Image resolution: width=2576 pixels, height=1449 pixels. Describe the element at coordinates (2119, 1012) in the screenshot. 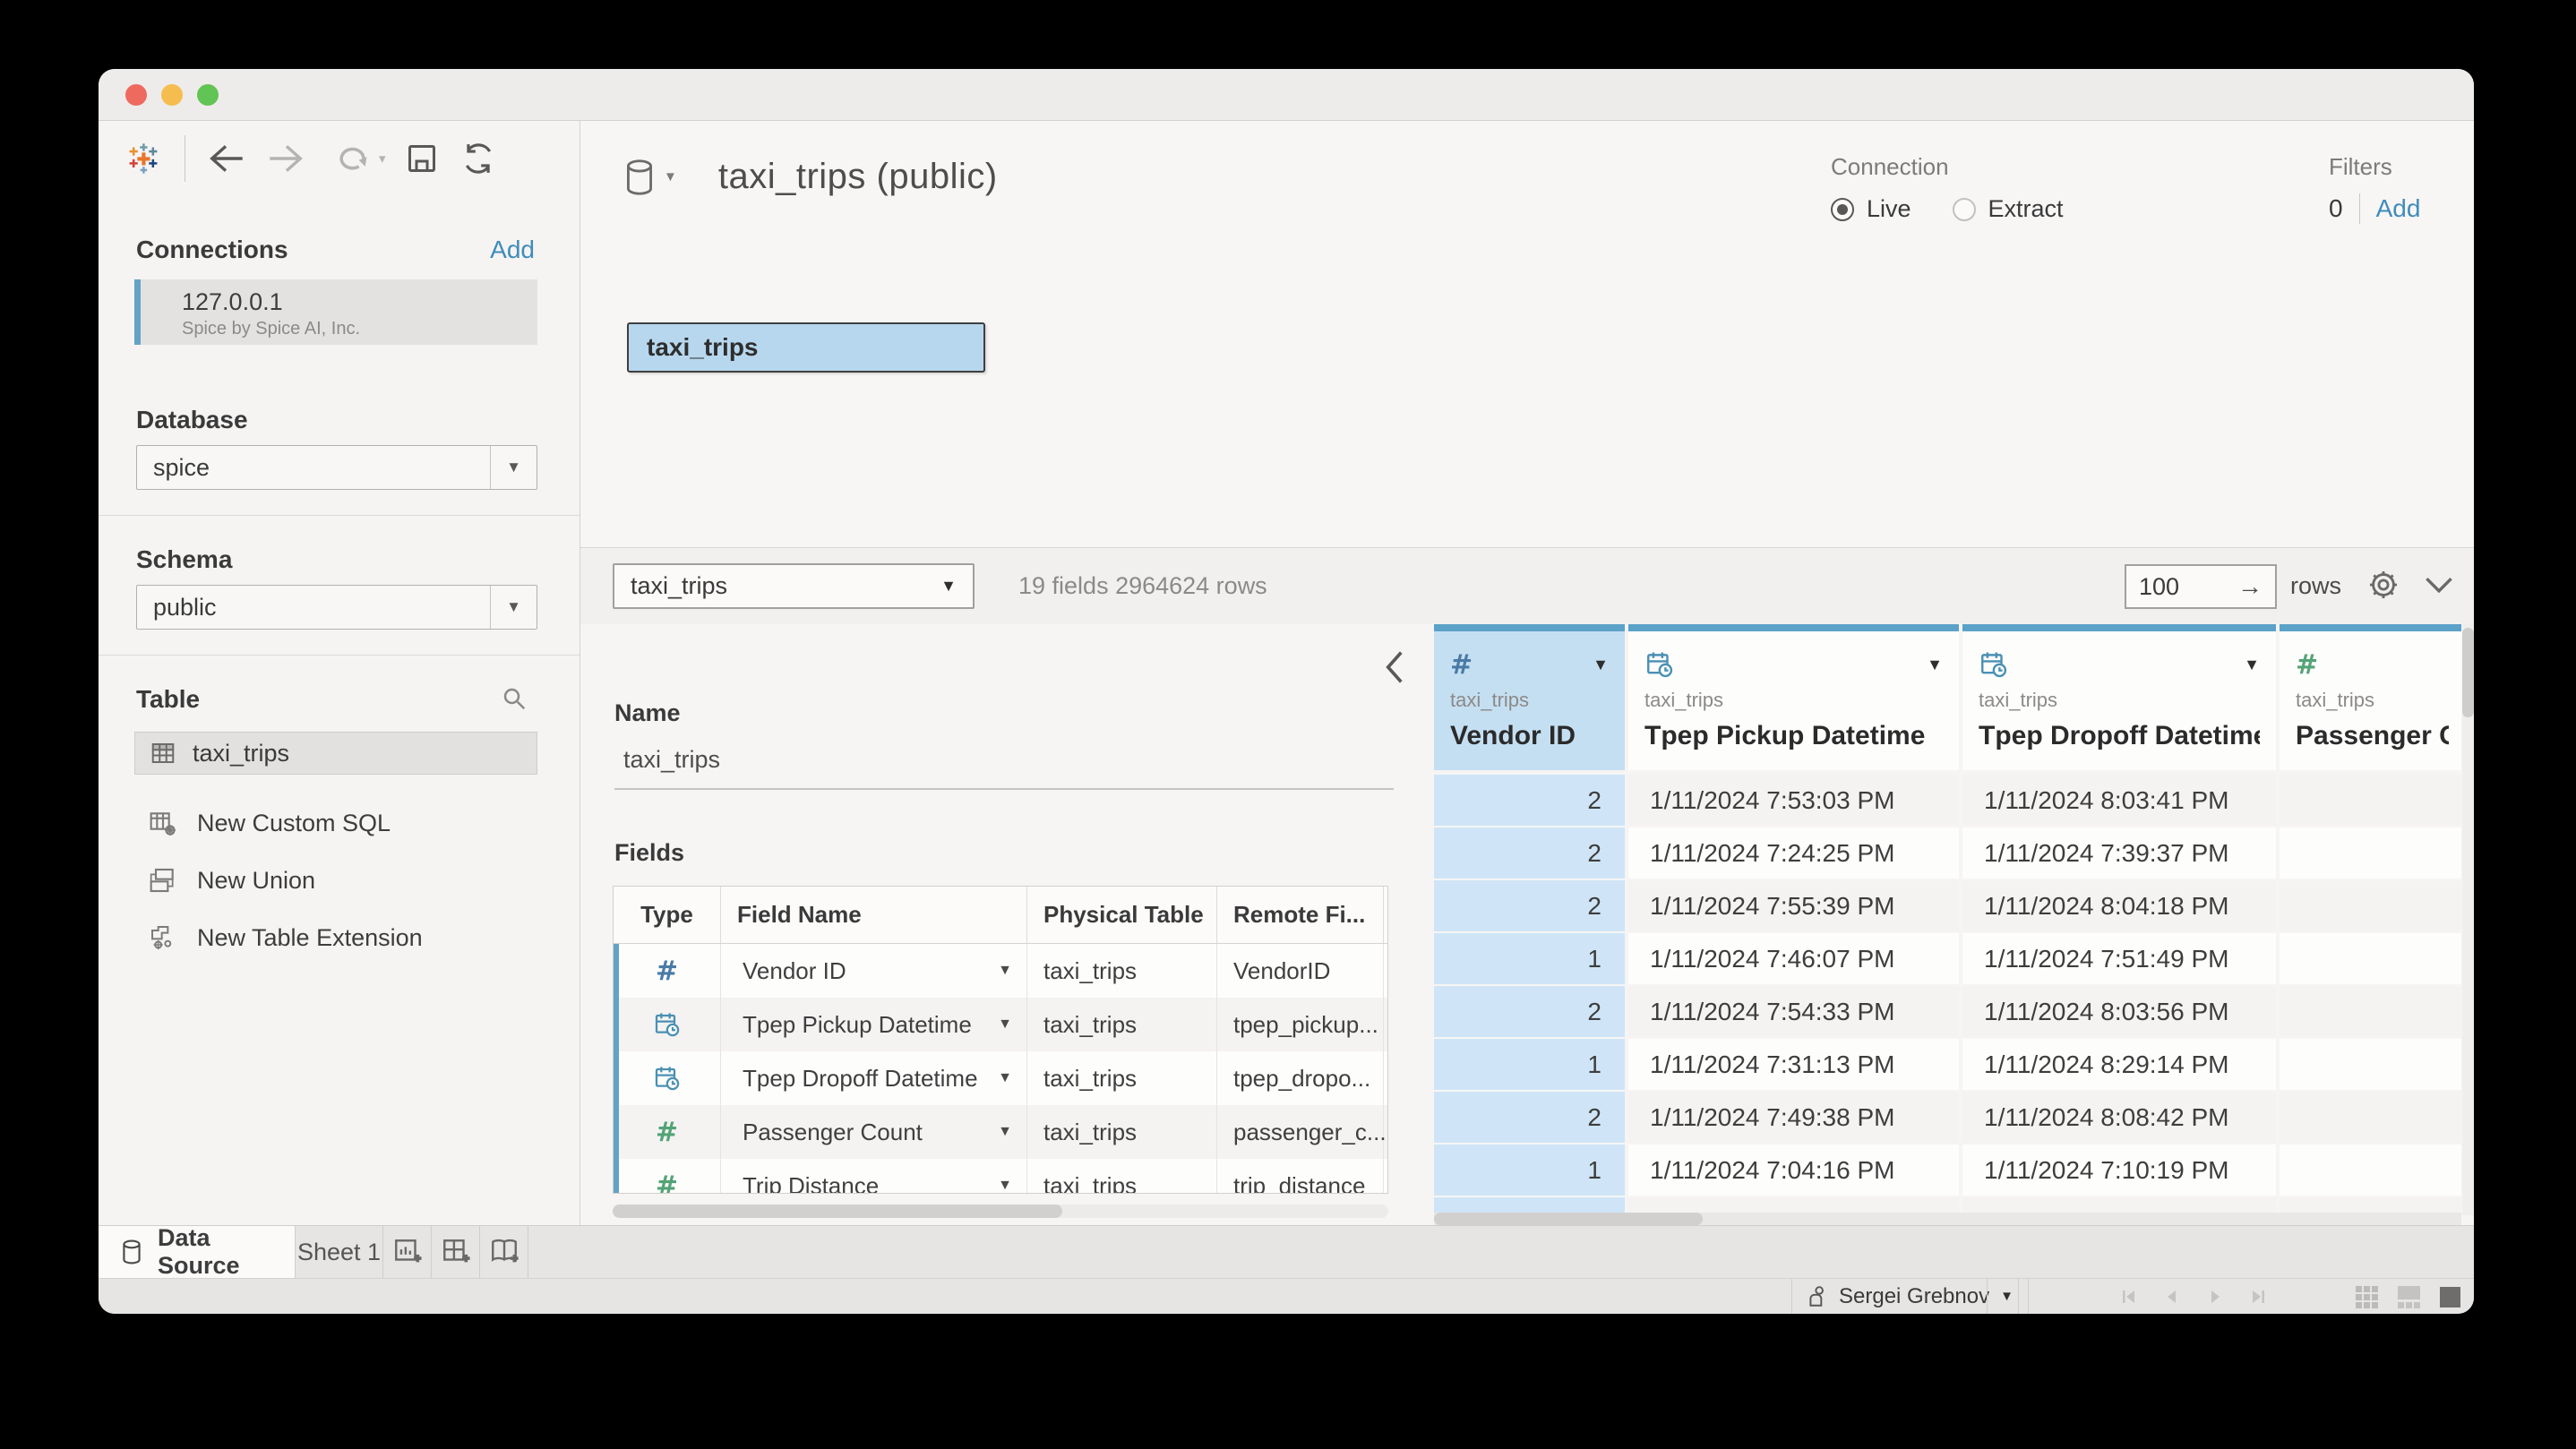

I see `cell: 1/11/2024 8:03:56 PM` at that location.